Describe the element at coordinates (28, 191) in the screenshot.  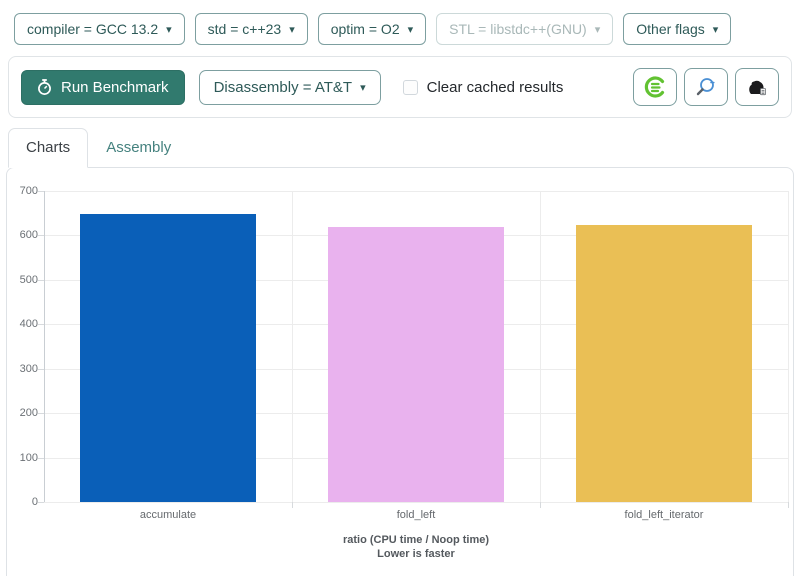
I see `y-tick-label: 700` at that location.